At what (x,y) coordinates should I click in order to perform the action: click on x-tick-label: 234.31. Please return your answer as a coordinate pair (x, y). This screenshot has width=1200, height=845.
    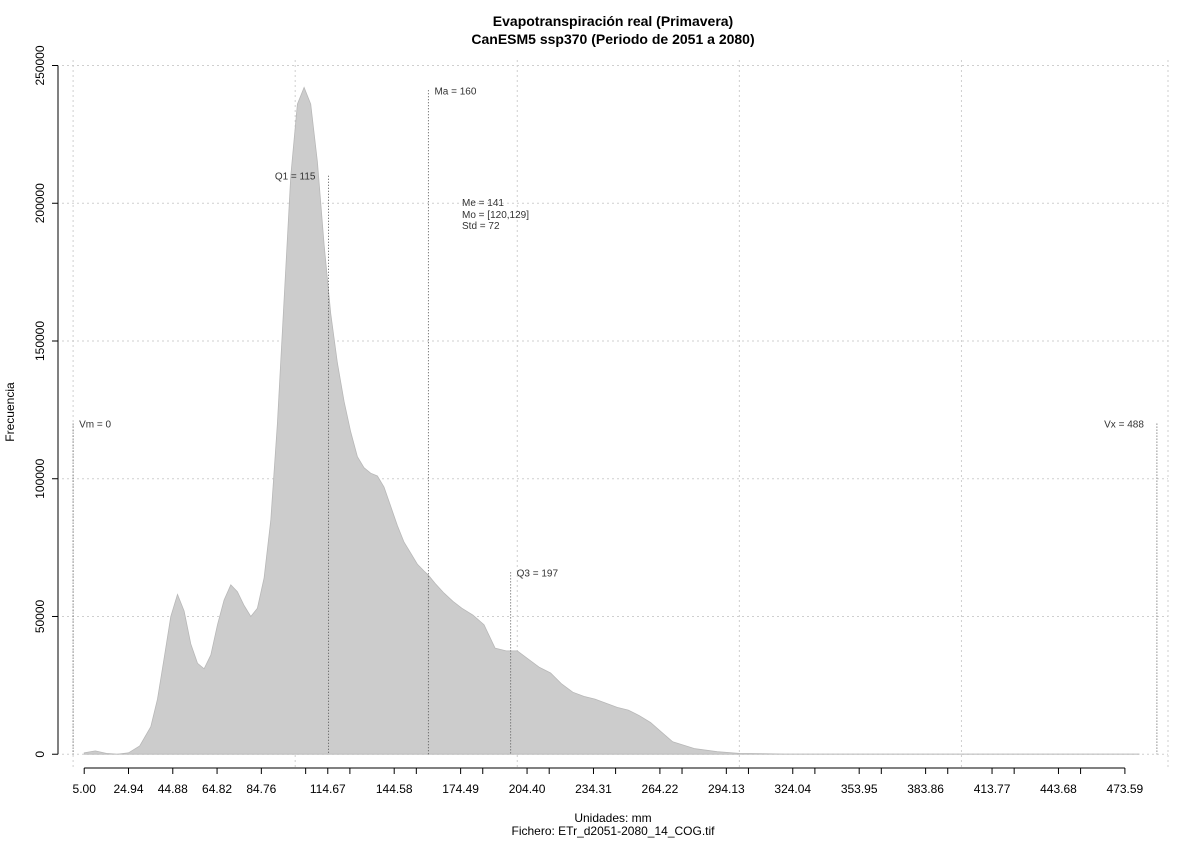
    Looking at the image, I should click on (593, 789).